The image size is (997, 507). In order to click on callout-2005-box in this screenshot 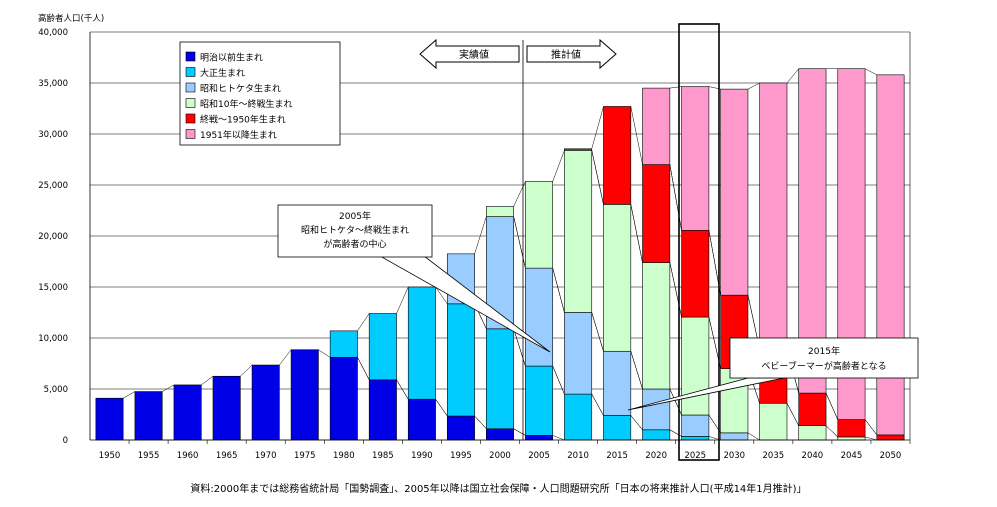, I will do `click(355, 231)`.